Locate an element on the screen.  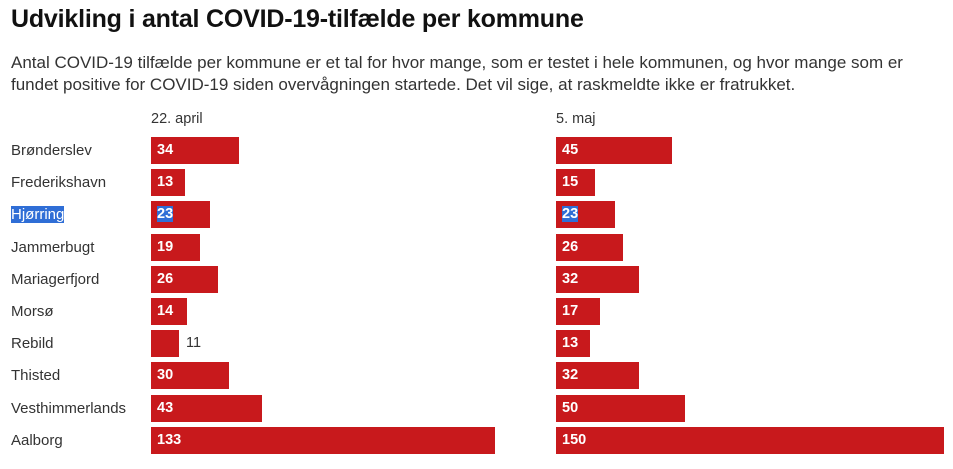
data-label-text: 45 is located at coordinates (570, 150).